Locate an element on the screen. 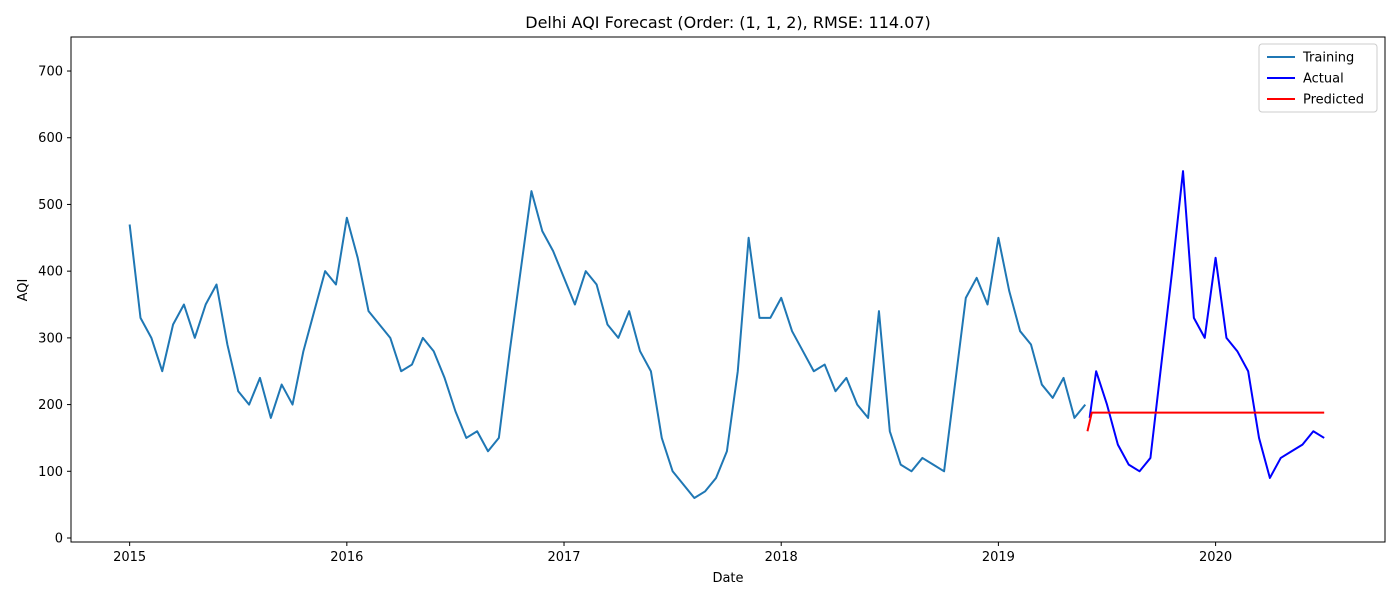  x-tick-label: 2019 is located at coordinates (998, 557).